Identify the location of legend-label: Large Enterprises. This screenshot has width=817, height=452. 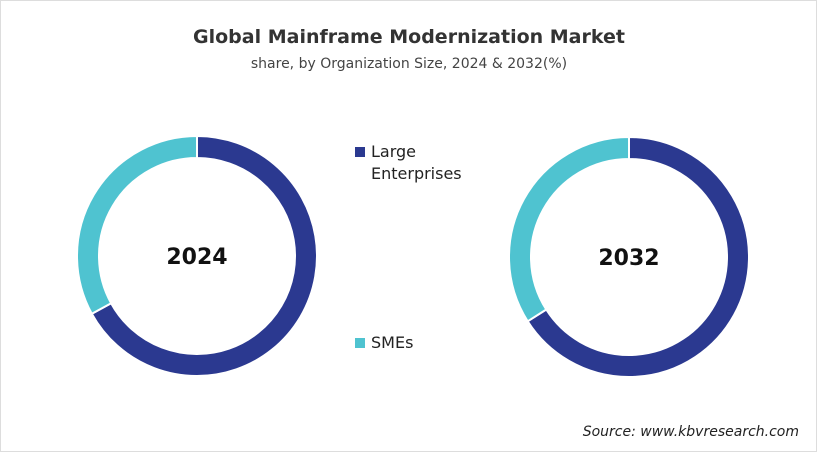
(416, 162).